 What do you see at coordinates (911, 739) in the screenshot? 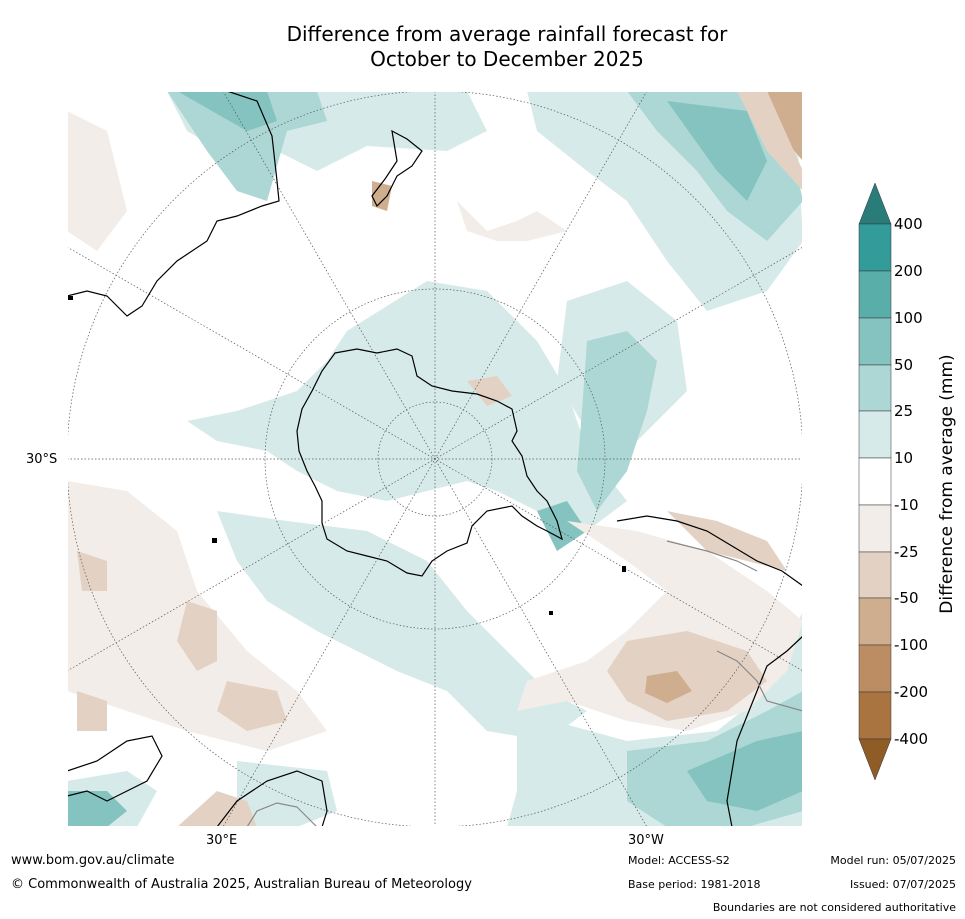
I see `colorbar-tick-minus-400: -400` at bounding box center [911, 739].